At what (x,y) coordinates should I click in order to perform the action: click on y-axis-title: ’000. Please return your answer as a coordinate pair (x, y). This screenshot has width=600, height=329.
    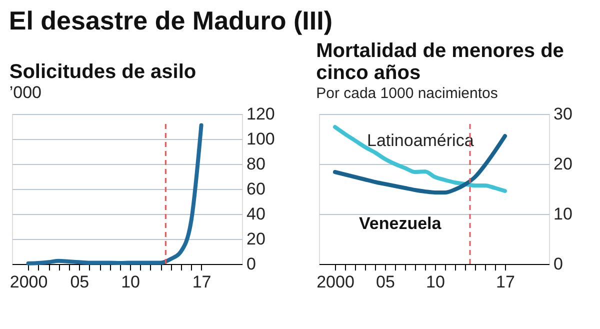
    Looking at the image, I should click on (25, 92).